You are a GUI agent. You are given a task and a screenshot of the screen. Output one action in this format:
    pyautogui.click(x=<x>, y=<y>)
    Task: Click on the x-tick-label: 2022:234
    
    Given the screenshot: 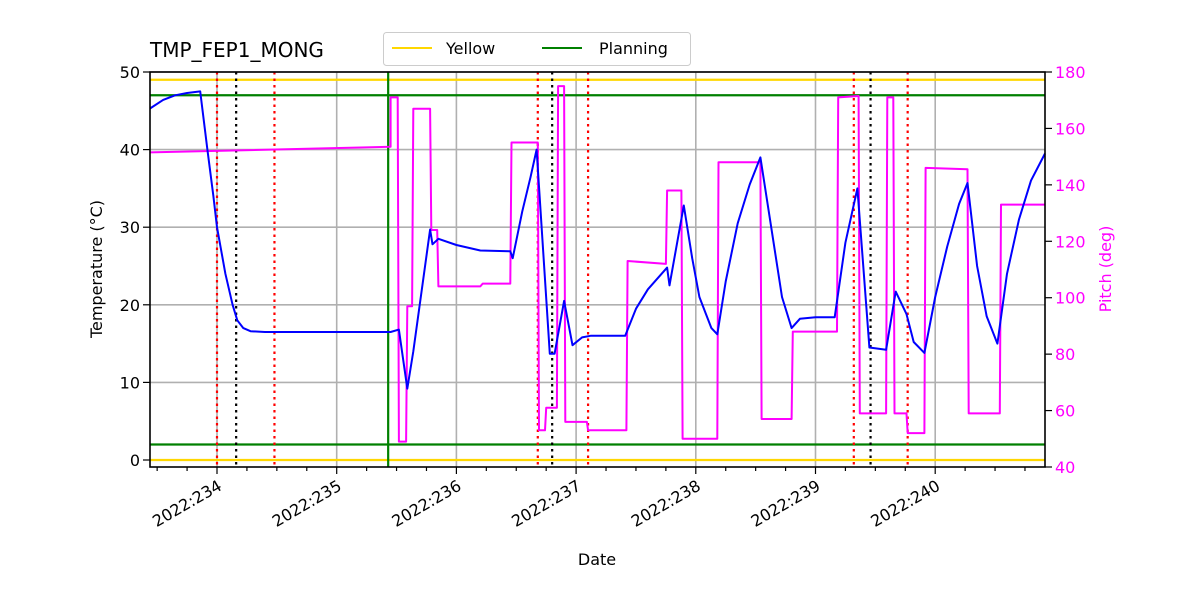 What is the action you would take?
    pyautogui.click(x=187, y=503)
    